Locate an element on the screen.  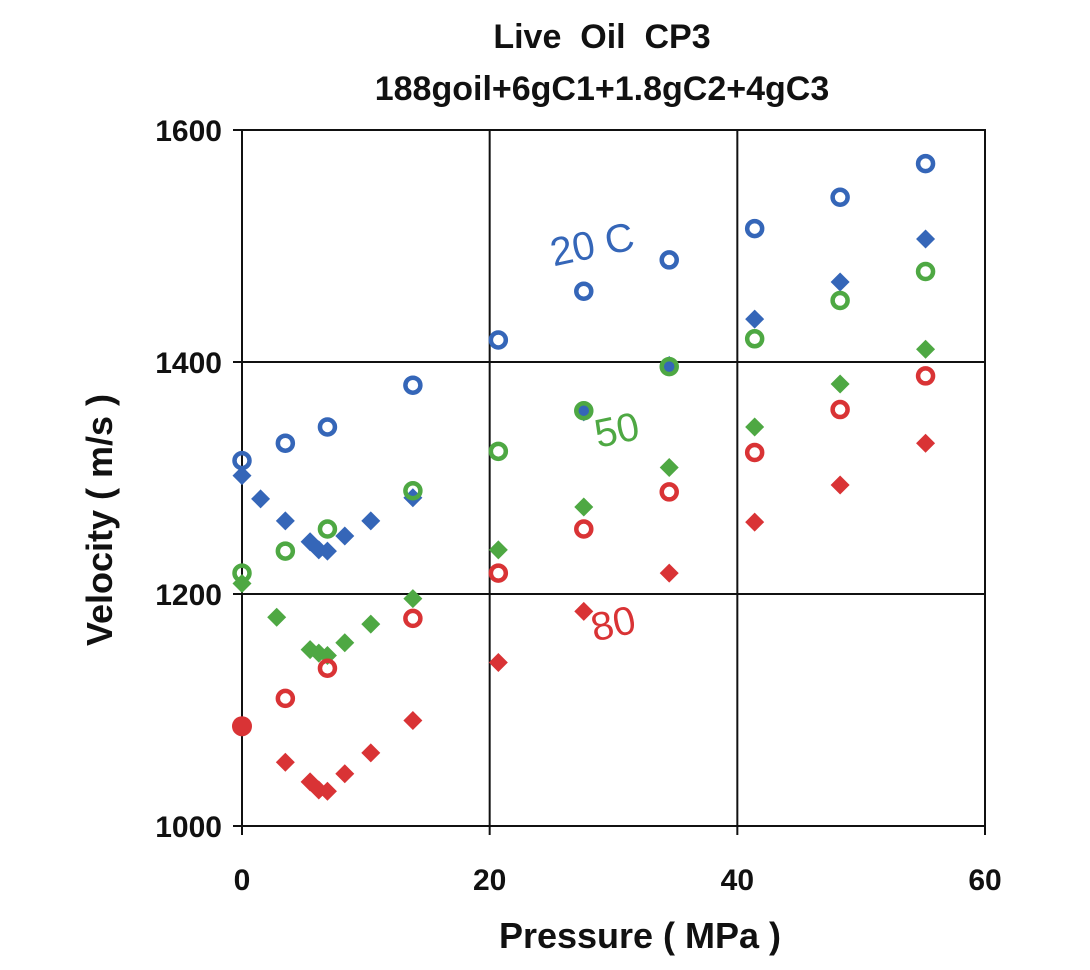
series-80-filled-circle is located at coordinates (242, 726).